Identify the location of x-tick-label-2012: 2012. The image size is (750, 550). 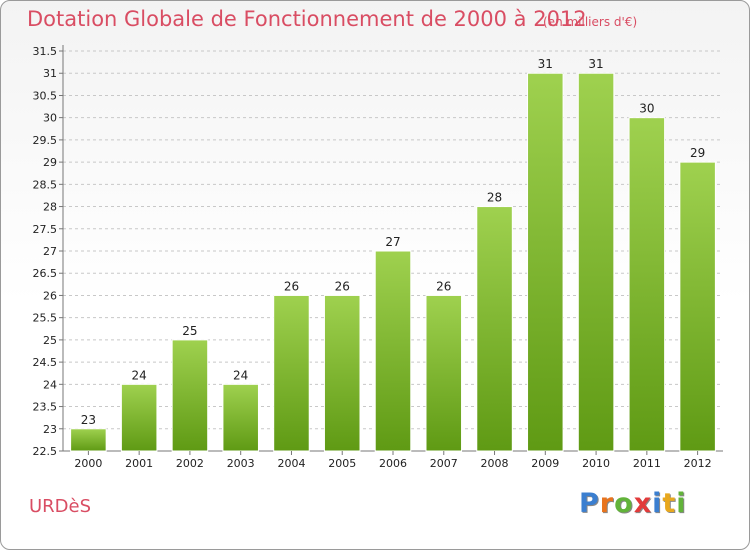
(698, 463).